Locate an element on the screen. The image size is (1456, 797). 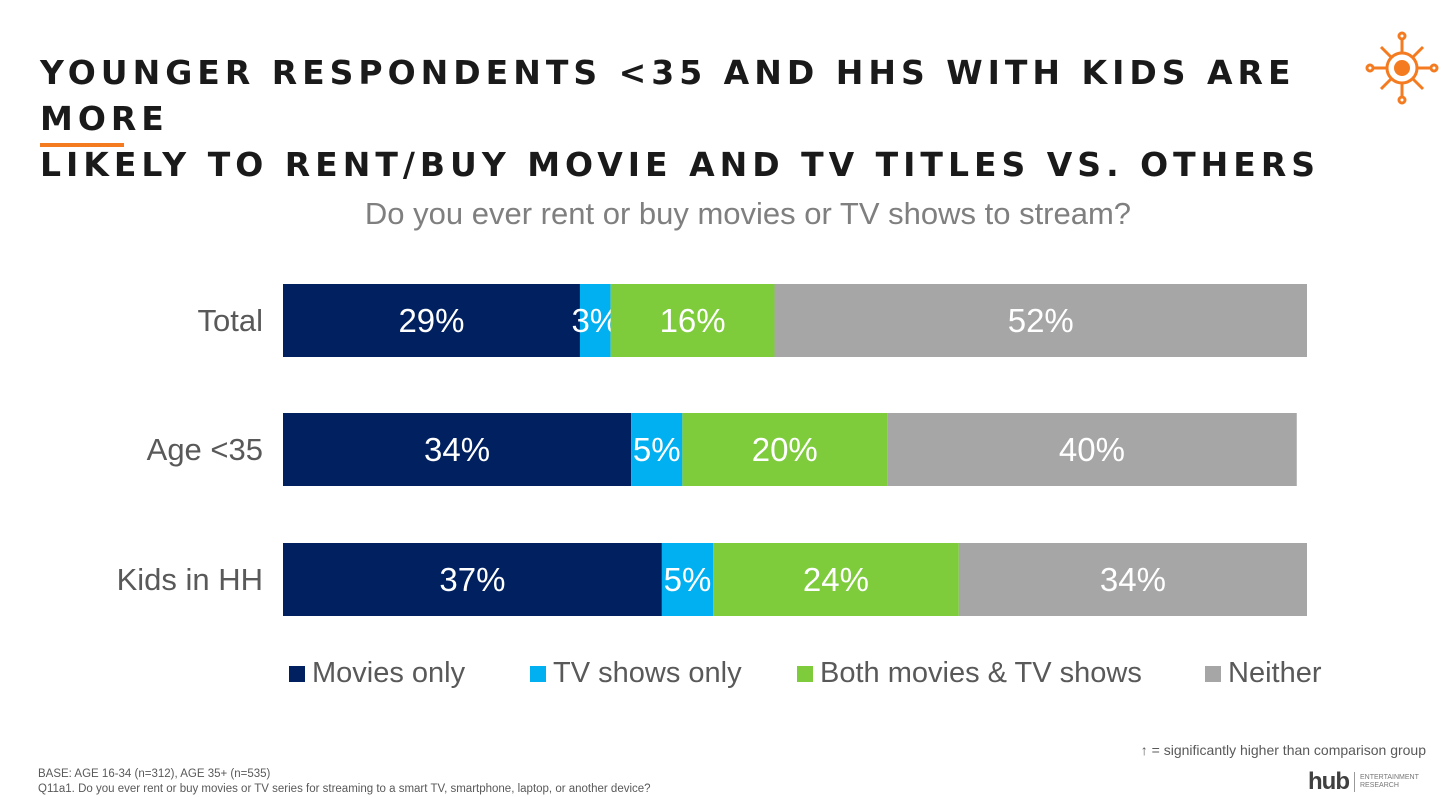
data-label-kids-in-hh-movies-only: 37% is located at coordinates (472, 579).